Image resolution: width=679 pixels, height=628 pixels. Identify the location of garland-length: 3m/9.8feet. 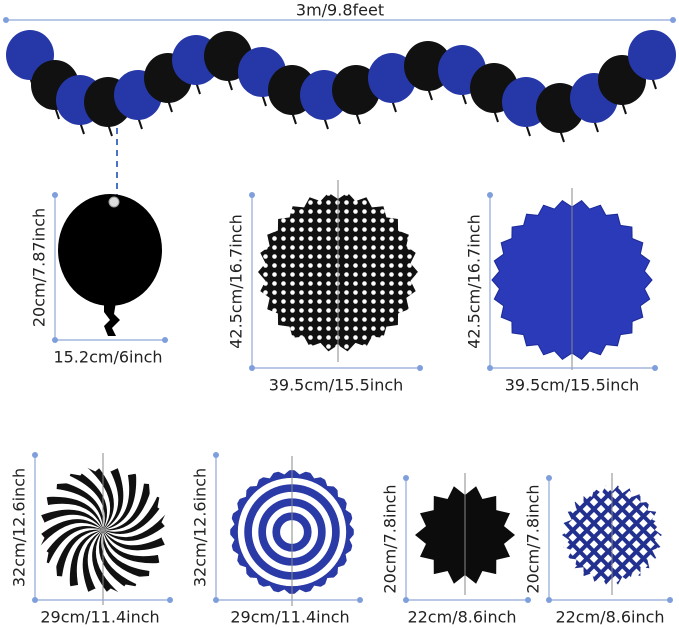
(340, 10).